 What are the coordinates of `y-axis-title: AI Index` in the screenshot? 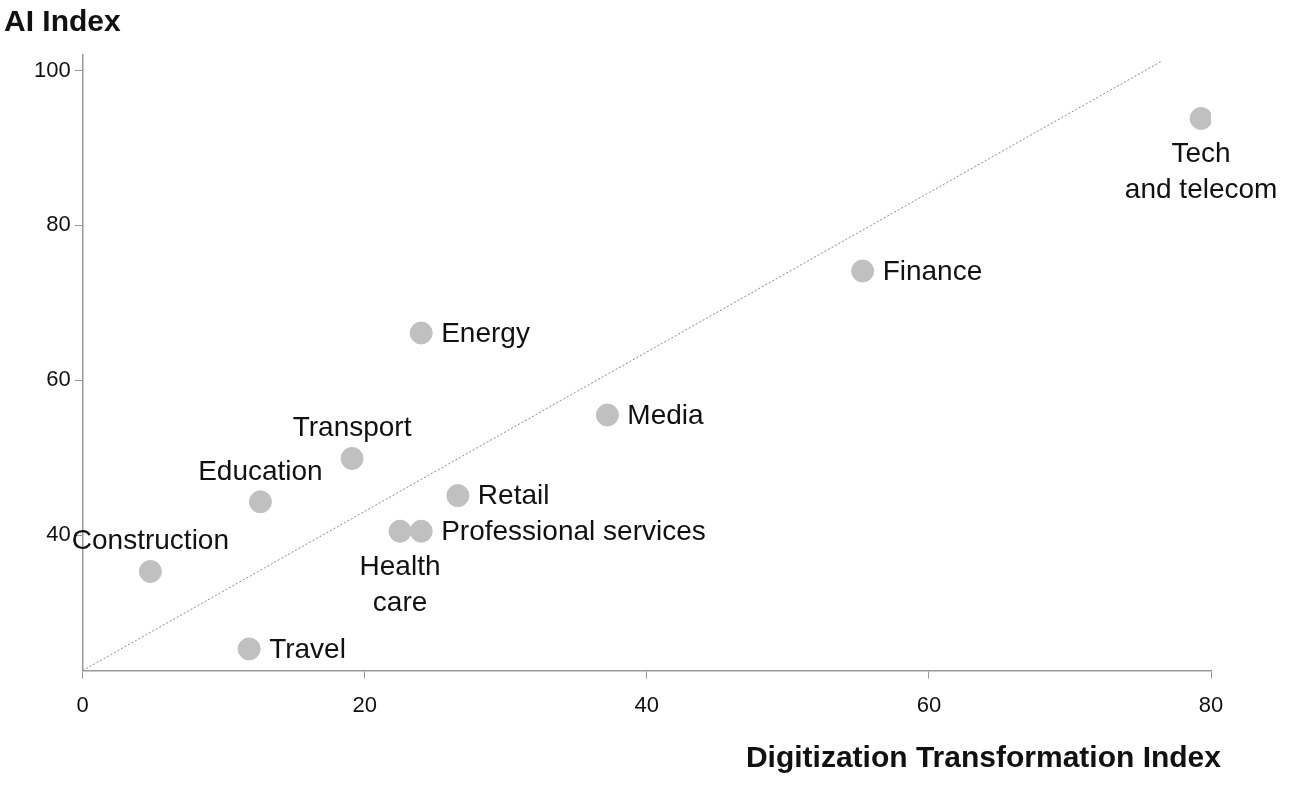 It's located at (62, 21).